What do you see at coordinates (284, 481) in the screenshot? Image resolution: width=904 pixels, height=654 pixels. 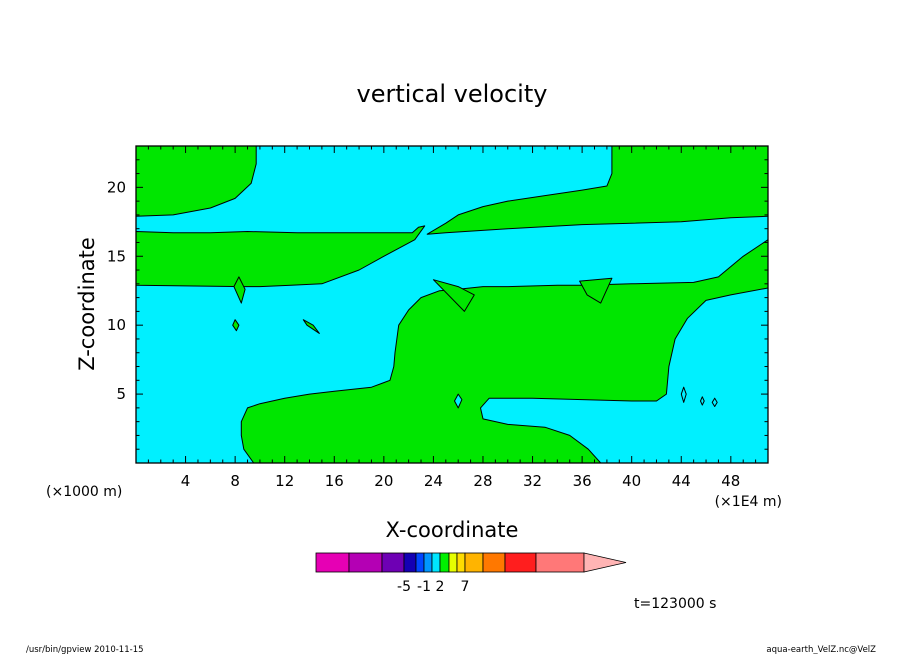 I see `x-tick-label: 12` at bounding box center [284, 481].